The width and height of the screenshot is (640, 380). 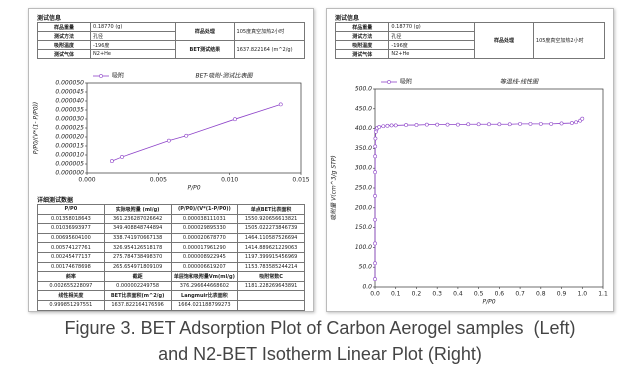 What do you see at coordinates (205, 49) in the screenshot?
I see `info-label: BET测试结果` at bounding box center [205, 49].